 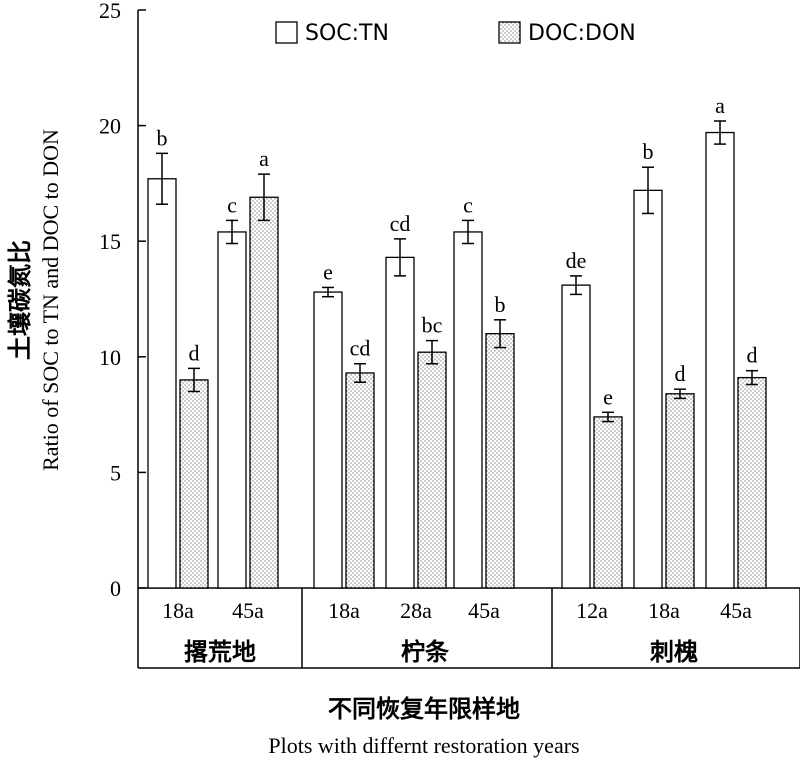 I want to click on y-axis-title-en: Ratio of SOC to TN and DOC to DON, so click(x=50, y=300).